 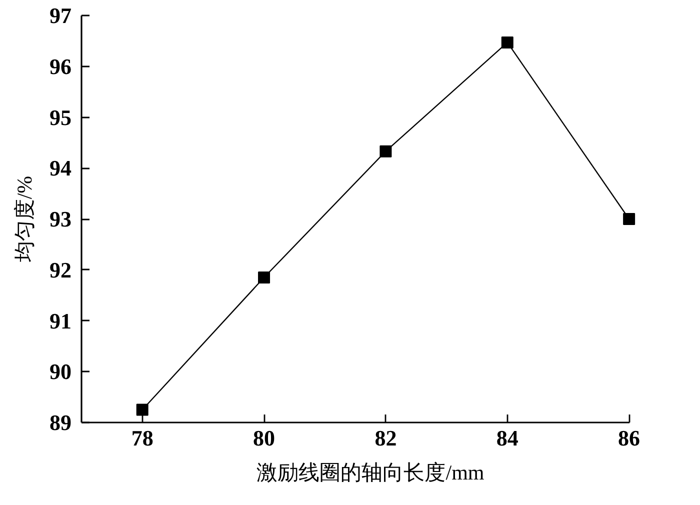 I want to click on x-tick-label: 84, so click(x=507, y=438).